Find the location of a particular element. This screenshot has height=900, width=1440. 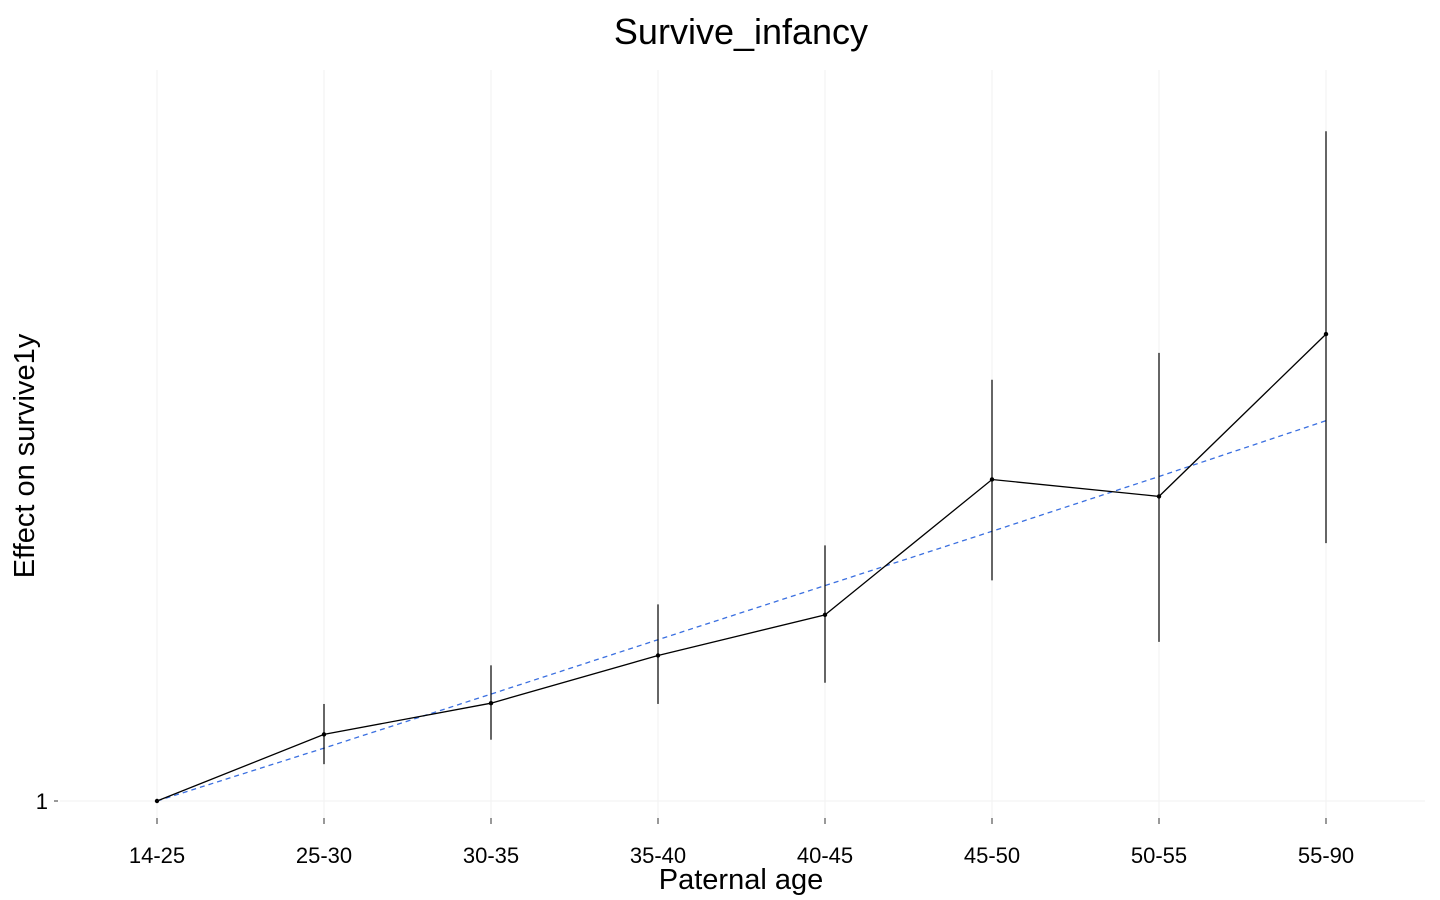

x-tick-label-30-35: 30-35 is located at coordinates (491, 855).